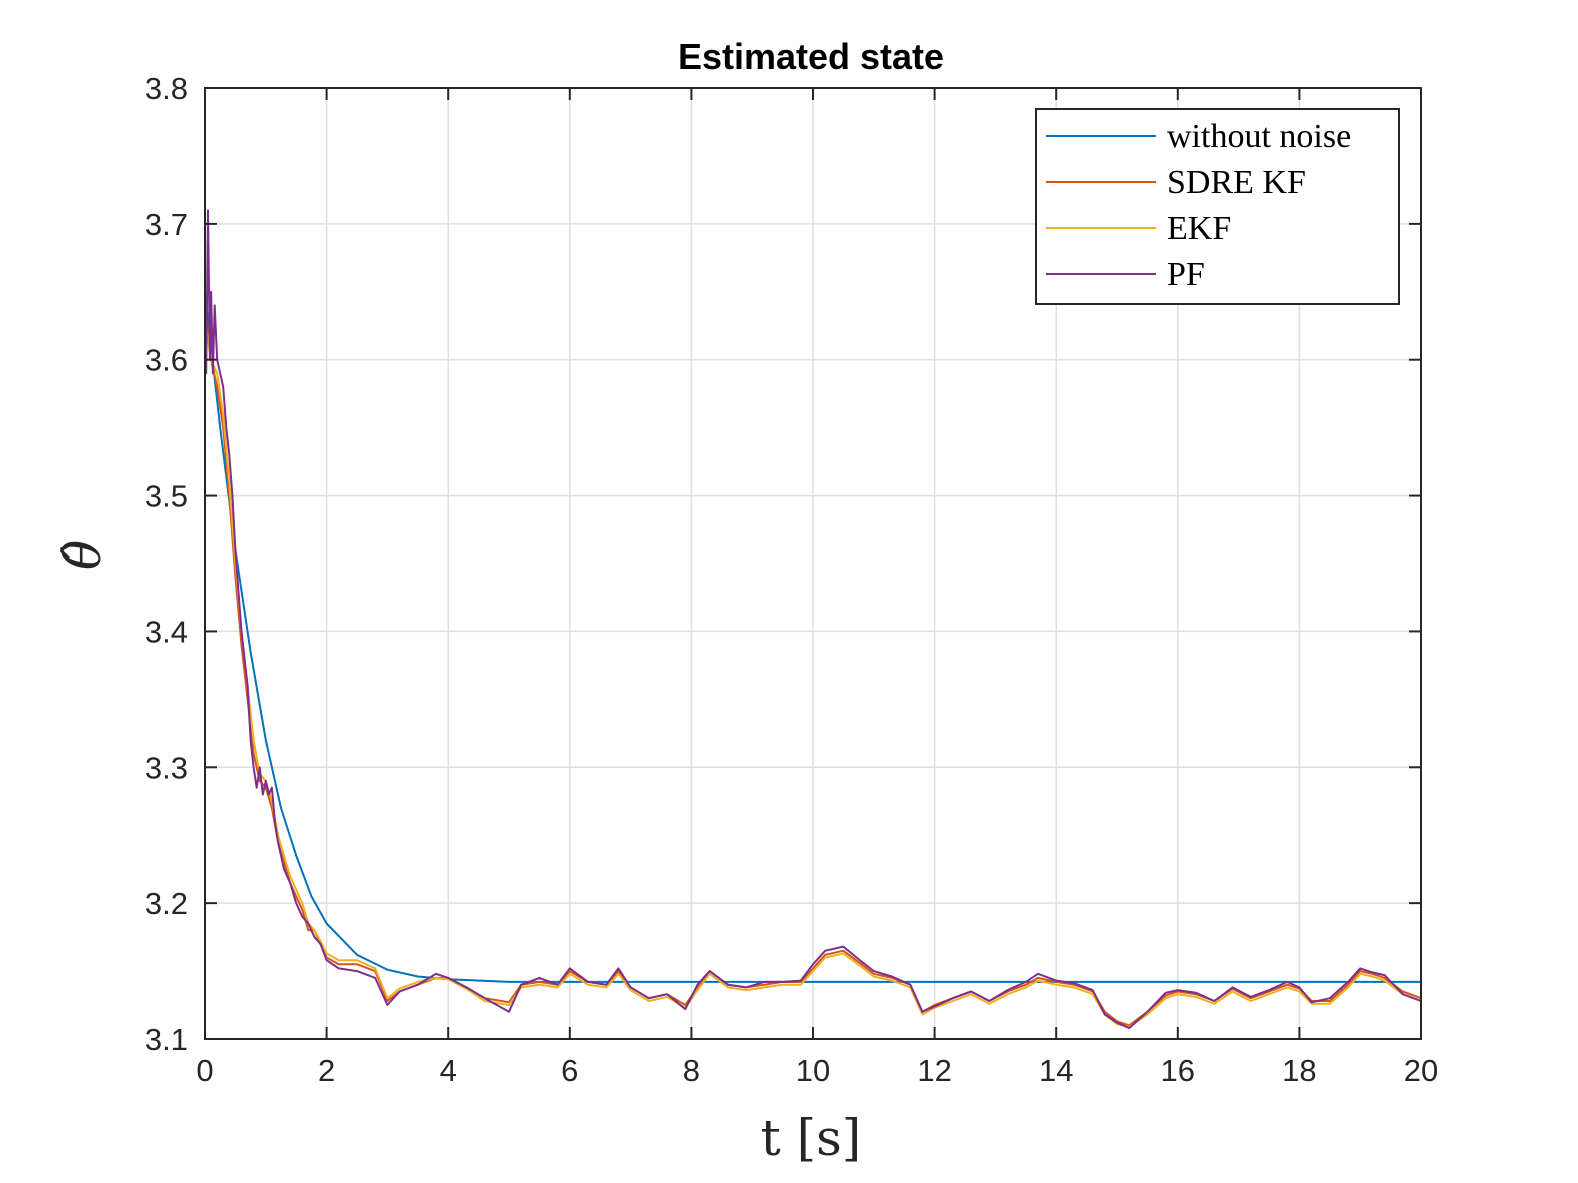  What do you see at coordinates (569, 1070) in the screenshot?
I see `x-tick-label: 6` at bounding box center [569, 1070].